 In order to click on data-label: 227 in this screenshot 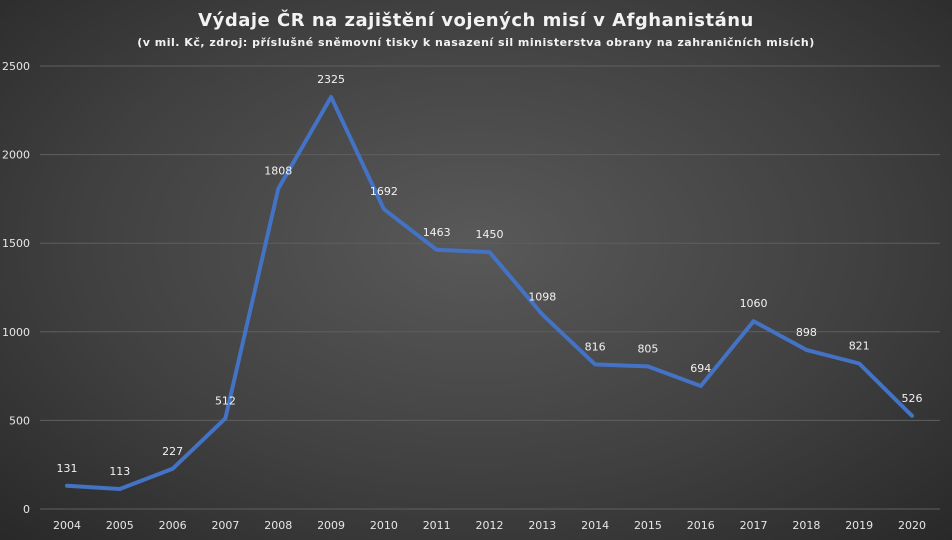, I will do `click(172, 451)`.